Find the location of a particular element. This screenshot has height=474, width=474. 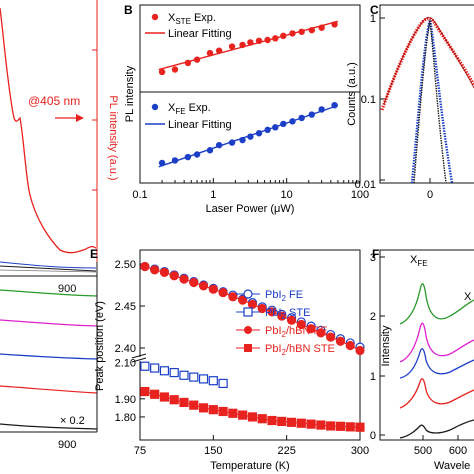

panel-a-annotation: @405 nm is located at coordinates (54, 101).